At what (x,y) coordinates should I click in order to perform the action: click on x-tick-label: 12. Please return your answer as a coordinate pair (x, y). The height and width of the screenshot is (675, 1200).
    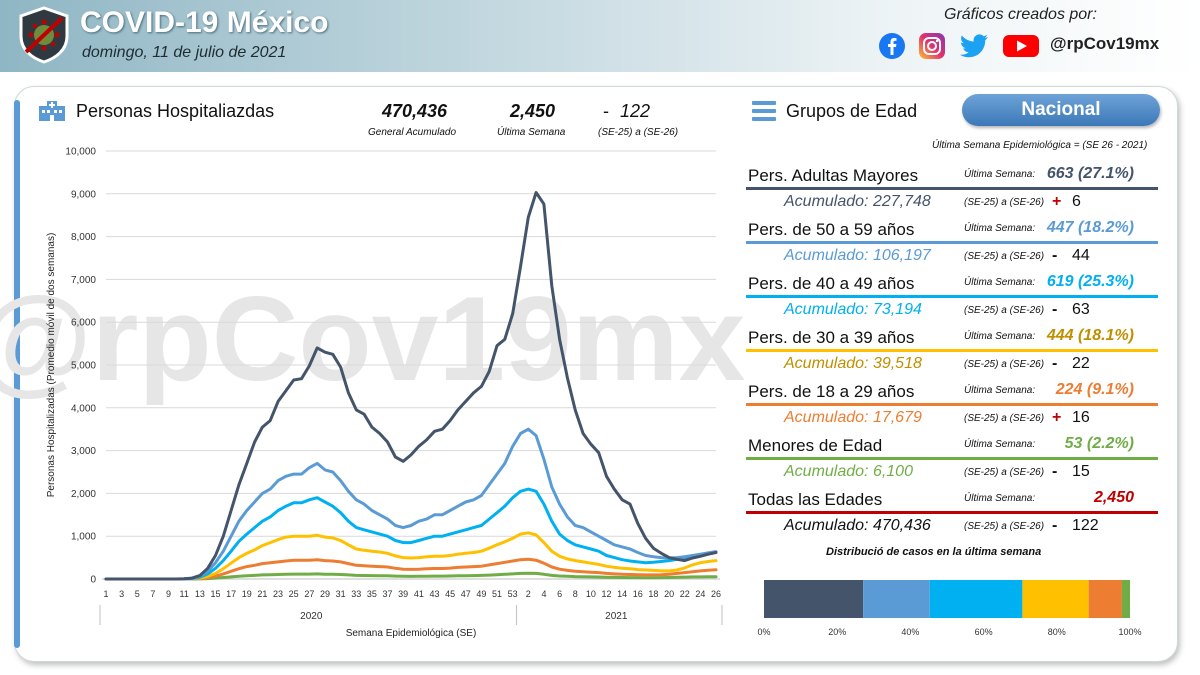
    Looking at the image, I should click on (607, 594).